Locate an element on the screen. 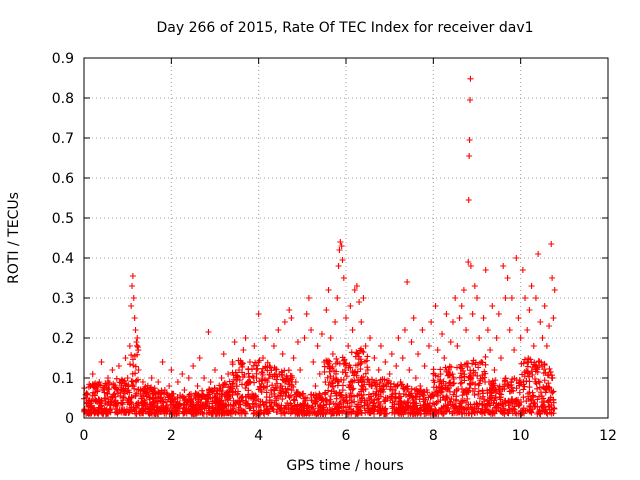 Image resolution: width=640 pixels, height=480 pixels. y-tick-label: 0.5 is located at coordinates (63, 219).